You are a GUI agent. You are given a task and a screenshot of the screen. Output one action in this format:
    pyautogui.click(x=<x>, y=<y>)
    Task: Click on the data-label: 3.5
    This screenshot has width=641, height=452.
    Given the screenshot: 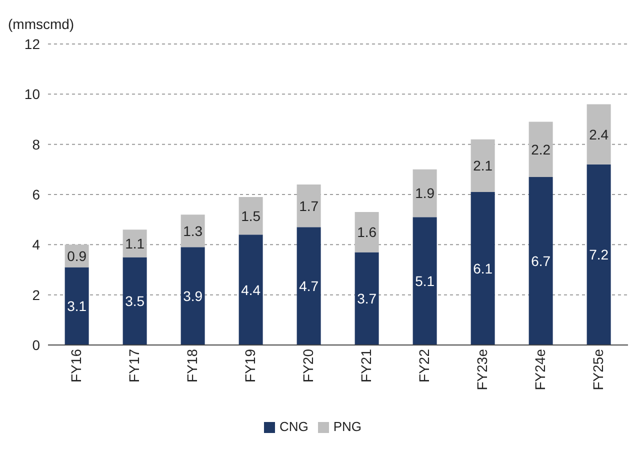 What is the action you would take?
    pyautogui.click(x=135, y=301)
    